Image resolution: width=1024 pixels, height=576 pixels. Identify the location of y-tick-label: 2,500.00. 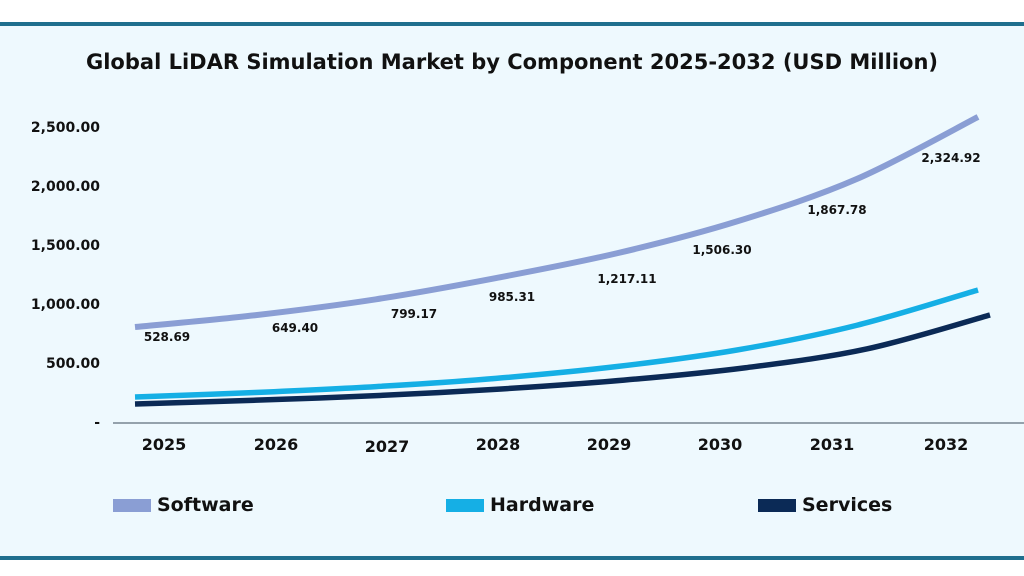
(65, 128).